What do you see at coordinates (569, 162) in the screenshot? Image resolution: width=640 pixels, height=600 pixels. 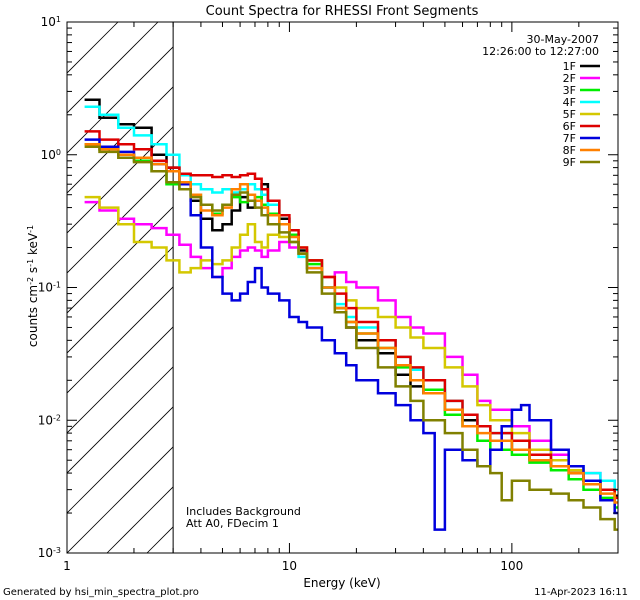 I see `legend-label-9f: 9F` at bounding box center [569, 162].